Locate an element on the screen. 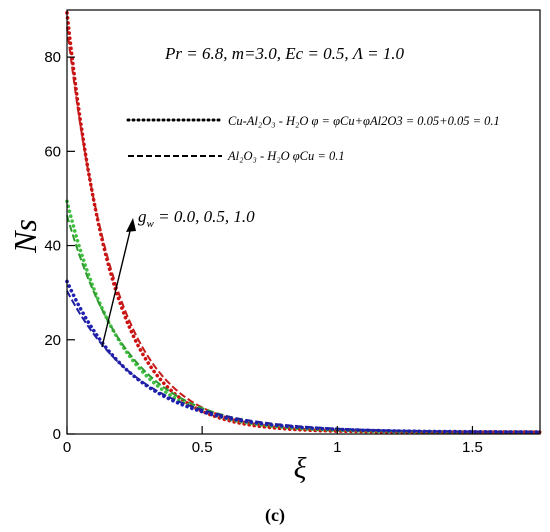 This screenshot has width=550, height=532. y-tick-label: 40 is located at coordinates (52, 246).